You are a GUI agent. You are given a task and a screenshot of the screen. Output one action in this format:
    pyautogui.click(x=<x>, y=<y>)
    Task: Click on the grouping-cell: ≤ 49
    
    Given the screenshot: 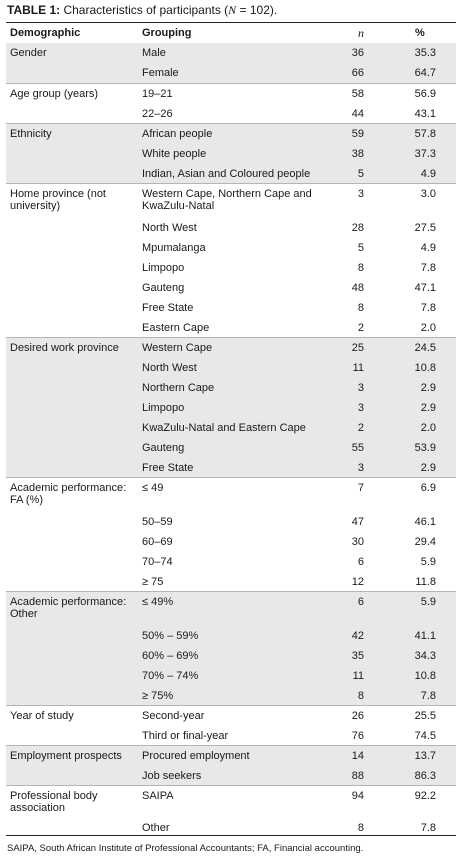 What is the action you would take?
    pyautogui.click(x=153, y=488)
    